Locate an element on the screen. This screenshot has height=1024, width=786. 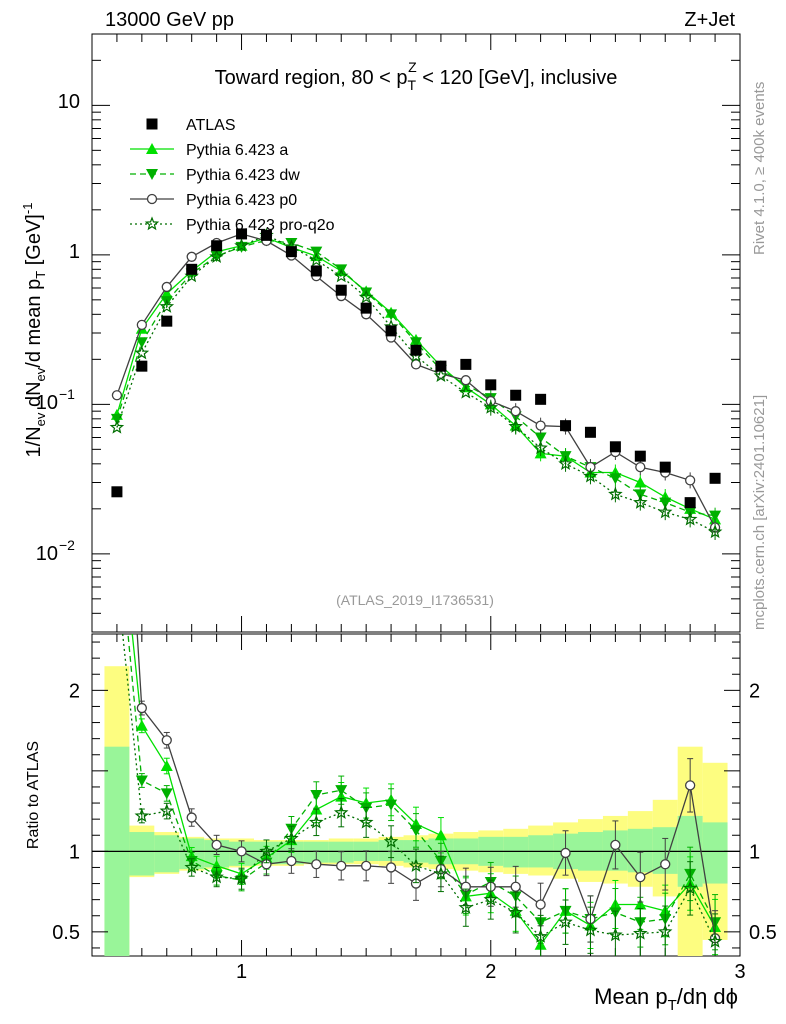
mcplots-label: mcplots.cern.ch [arXiv:2401.10621] is located at coordinates (759, 512).